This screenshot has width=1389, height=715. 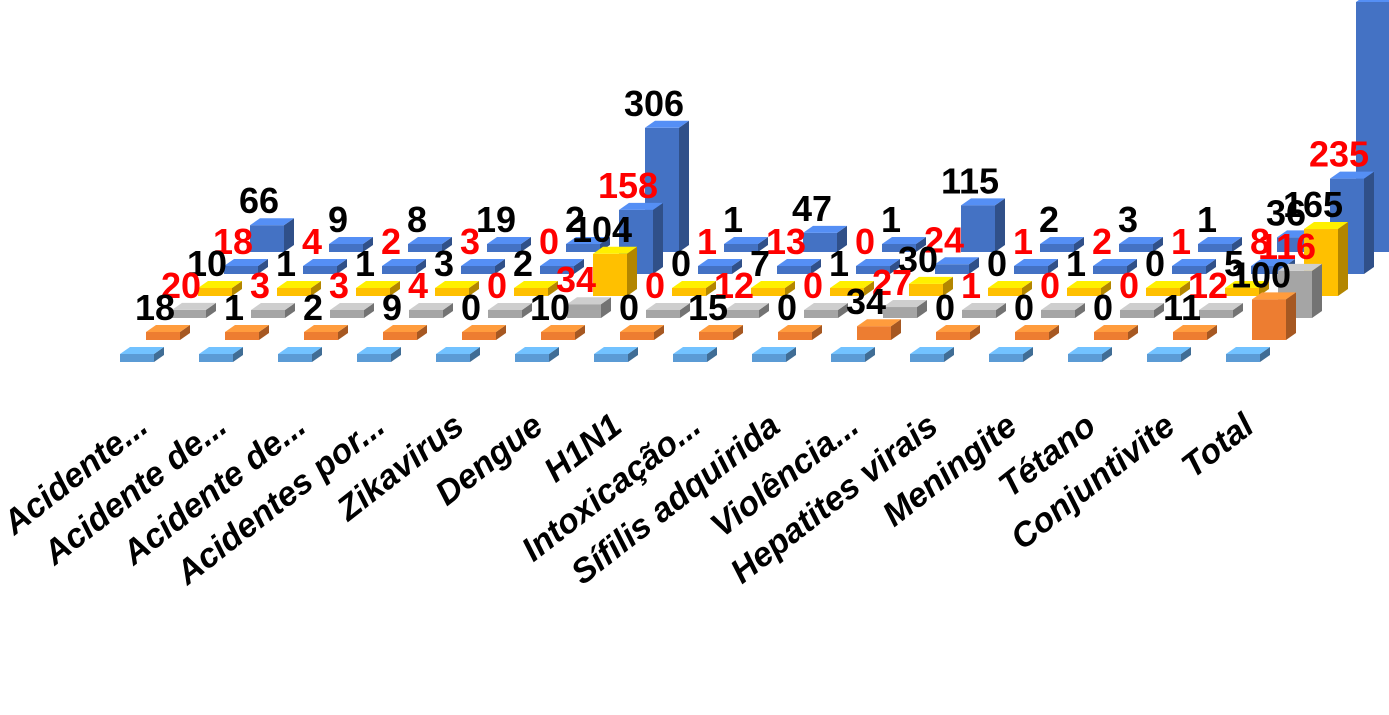 What do you see at coordinates (1103, 307) in the screenshot?
I see `data-label-s1-c12: 0` at bounding box center [1103, 307].